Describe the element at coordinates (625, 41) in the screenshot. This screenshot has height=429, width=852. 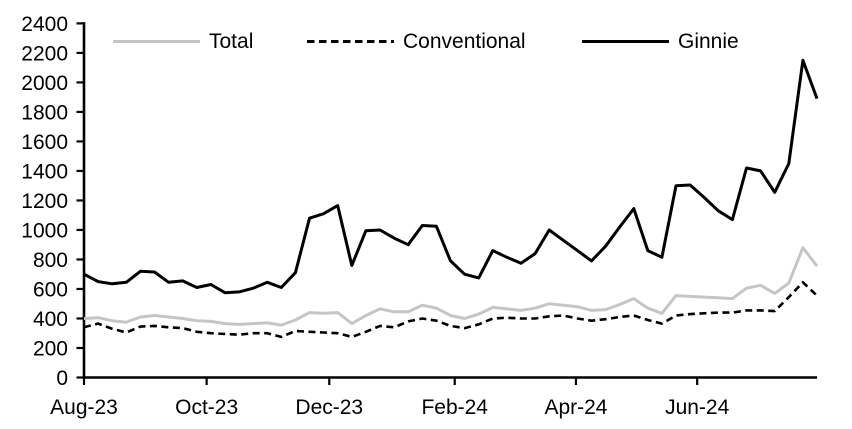
I see `ginnie-line-swatch` at that location.